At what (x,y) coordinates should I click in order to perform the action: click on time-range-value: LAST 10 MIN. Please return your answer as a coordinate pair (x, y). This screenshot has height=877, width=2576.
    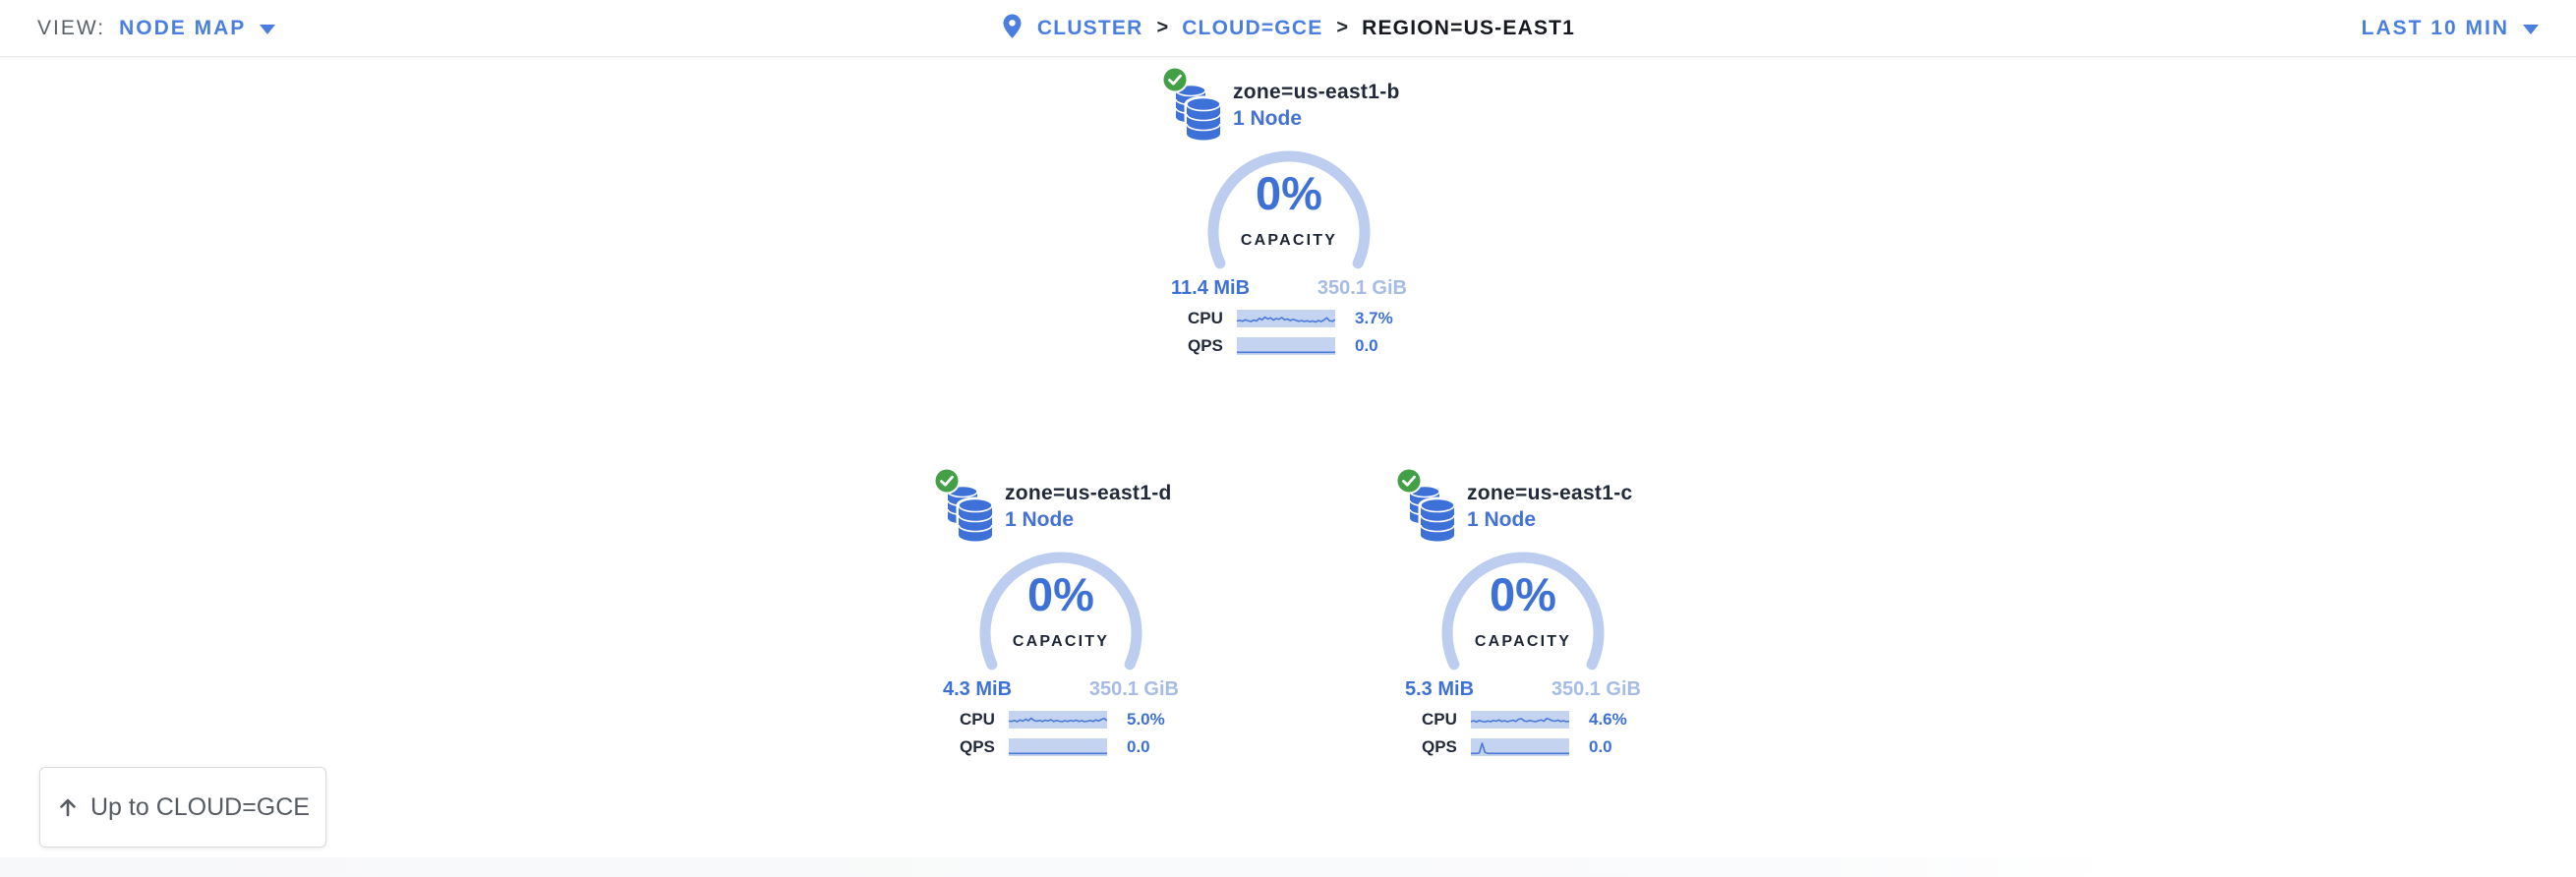
    Looking at the image, I should click on (2435, 27).